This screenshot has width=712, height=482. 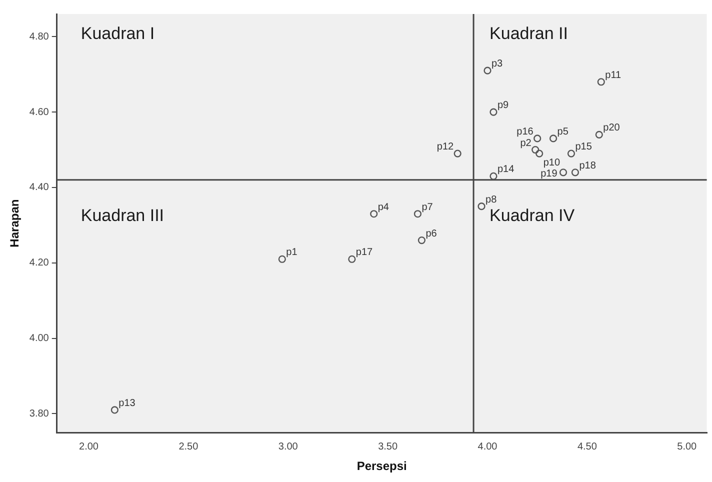 What do you see at coordinates (365, 252) in the screenshot?
I see `data-label: p17` at bounding box center [365, 252].